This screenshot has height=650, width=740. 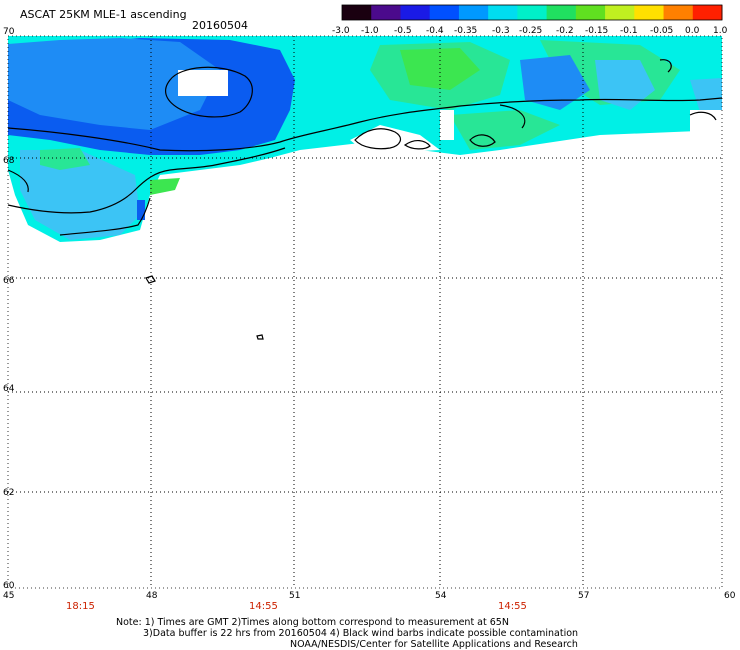 What do you see at coordinates (146, 180) in the screenshot?
I see `kanin-coastline` at bounding box center [146, 180].